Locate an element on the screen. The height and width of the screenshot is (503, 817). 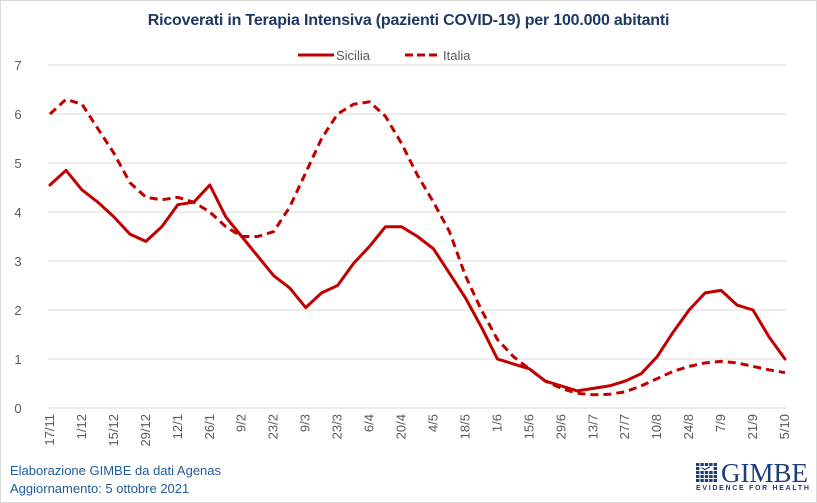
logo-check is located at coordinates (706, 468).